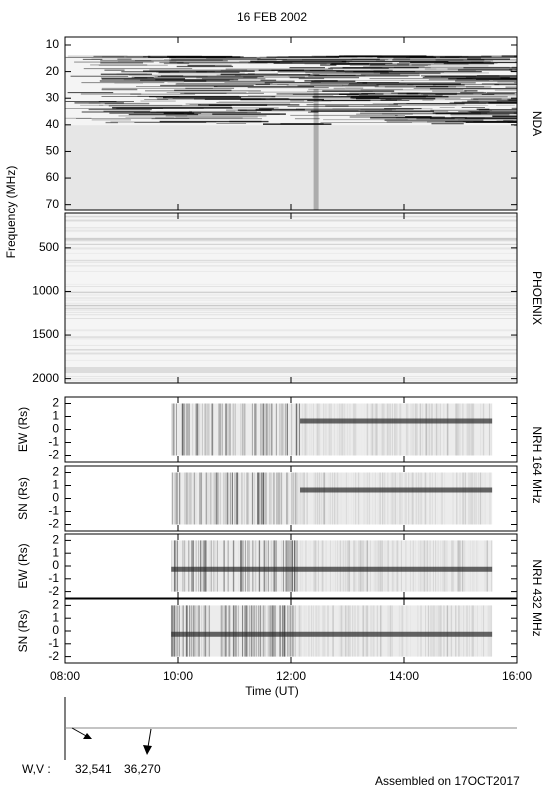 This screenshot has height=800, width=550. I want to click on y-tick-label: 500, so click(49, 247).